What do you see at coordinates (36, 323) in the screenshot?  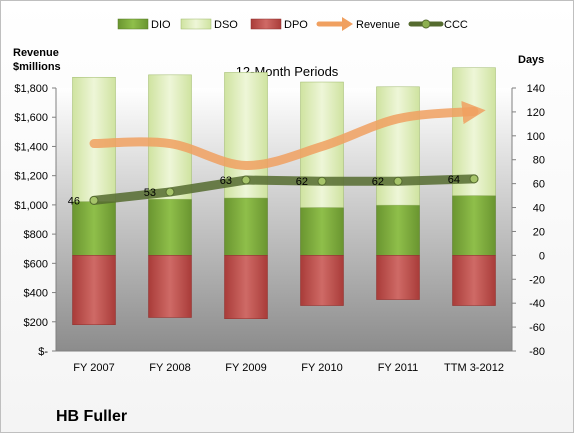 I see `left-tick-label-1: $200` at bounding box center [36, 323].